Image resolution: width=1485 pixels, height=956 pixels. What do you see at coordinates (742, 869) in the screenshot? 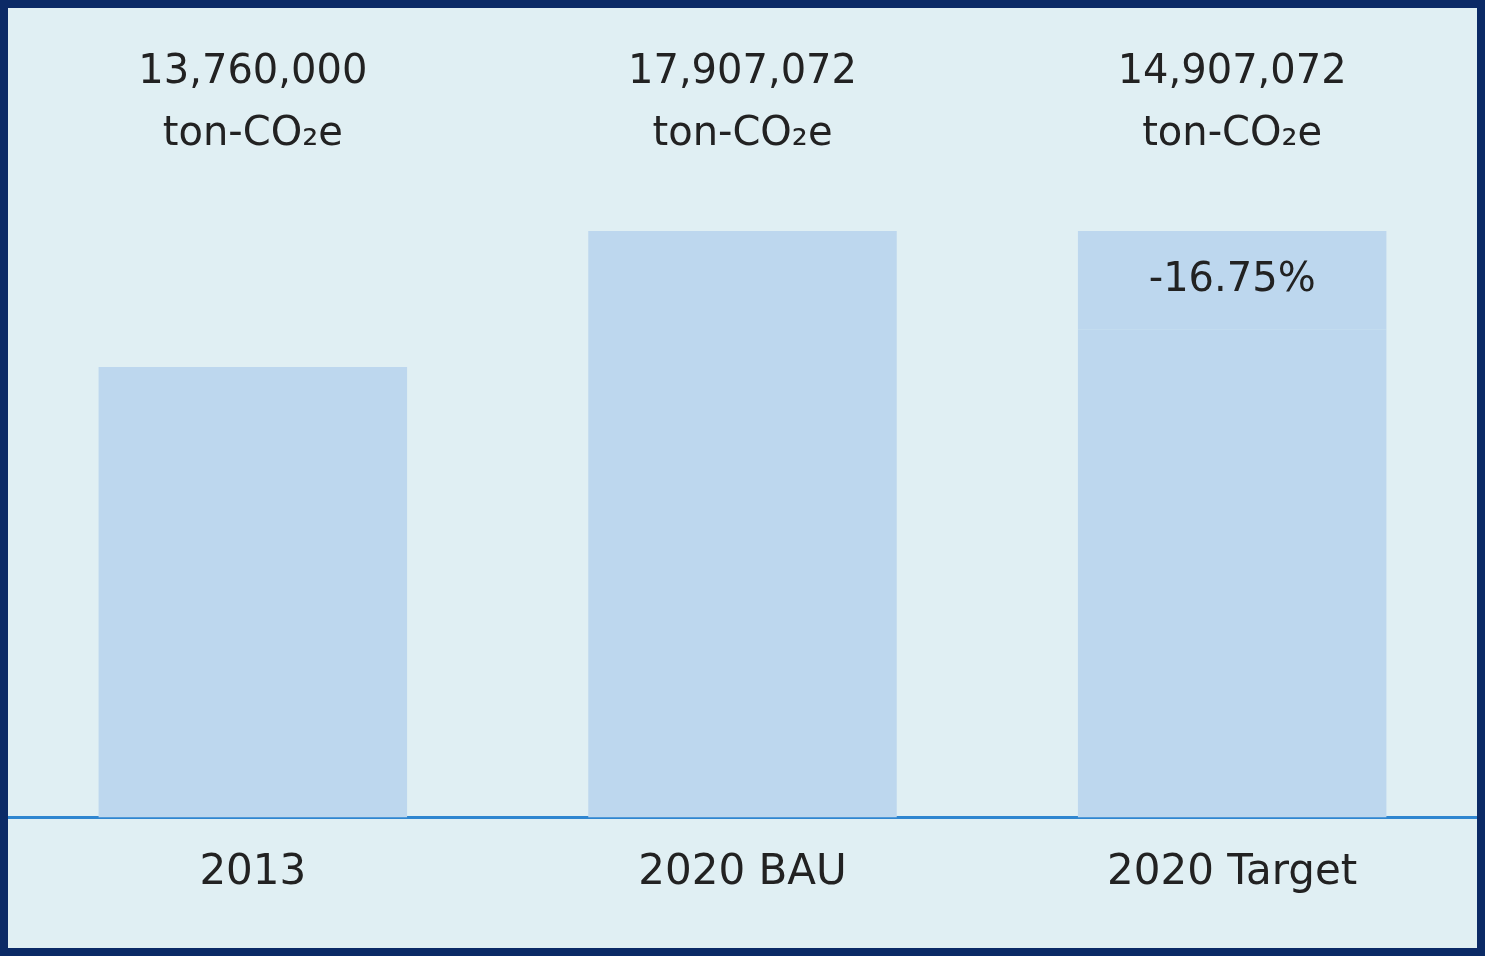
I see `x-tick-label: 2020 BAU` at bounding box center [742, 869].